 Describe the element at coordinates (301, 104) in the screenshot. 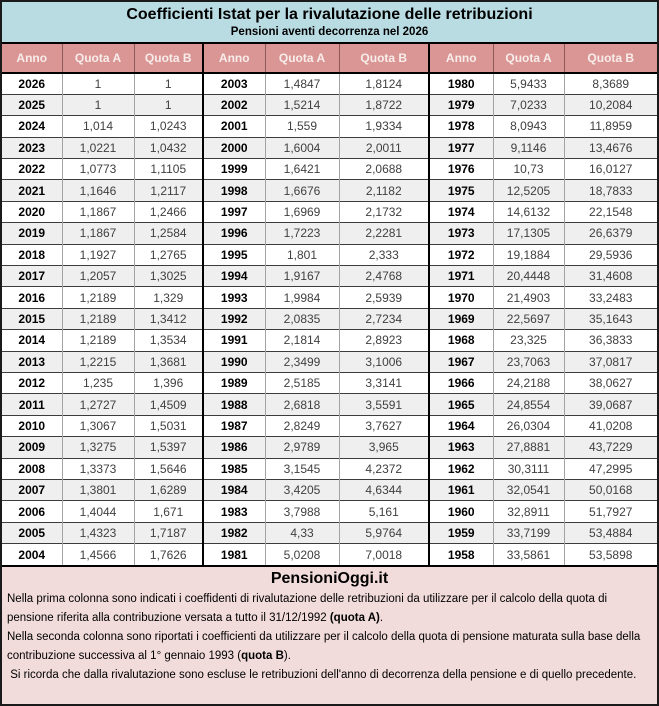

I see `quota-a-cell: 1,5214` at that location.